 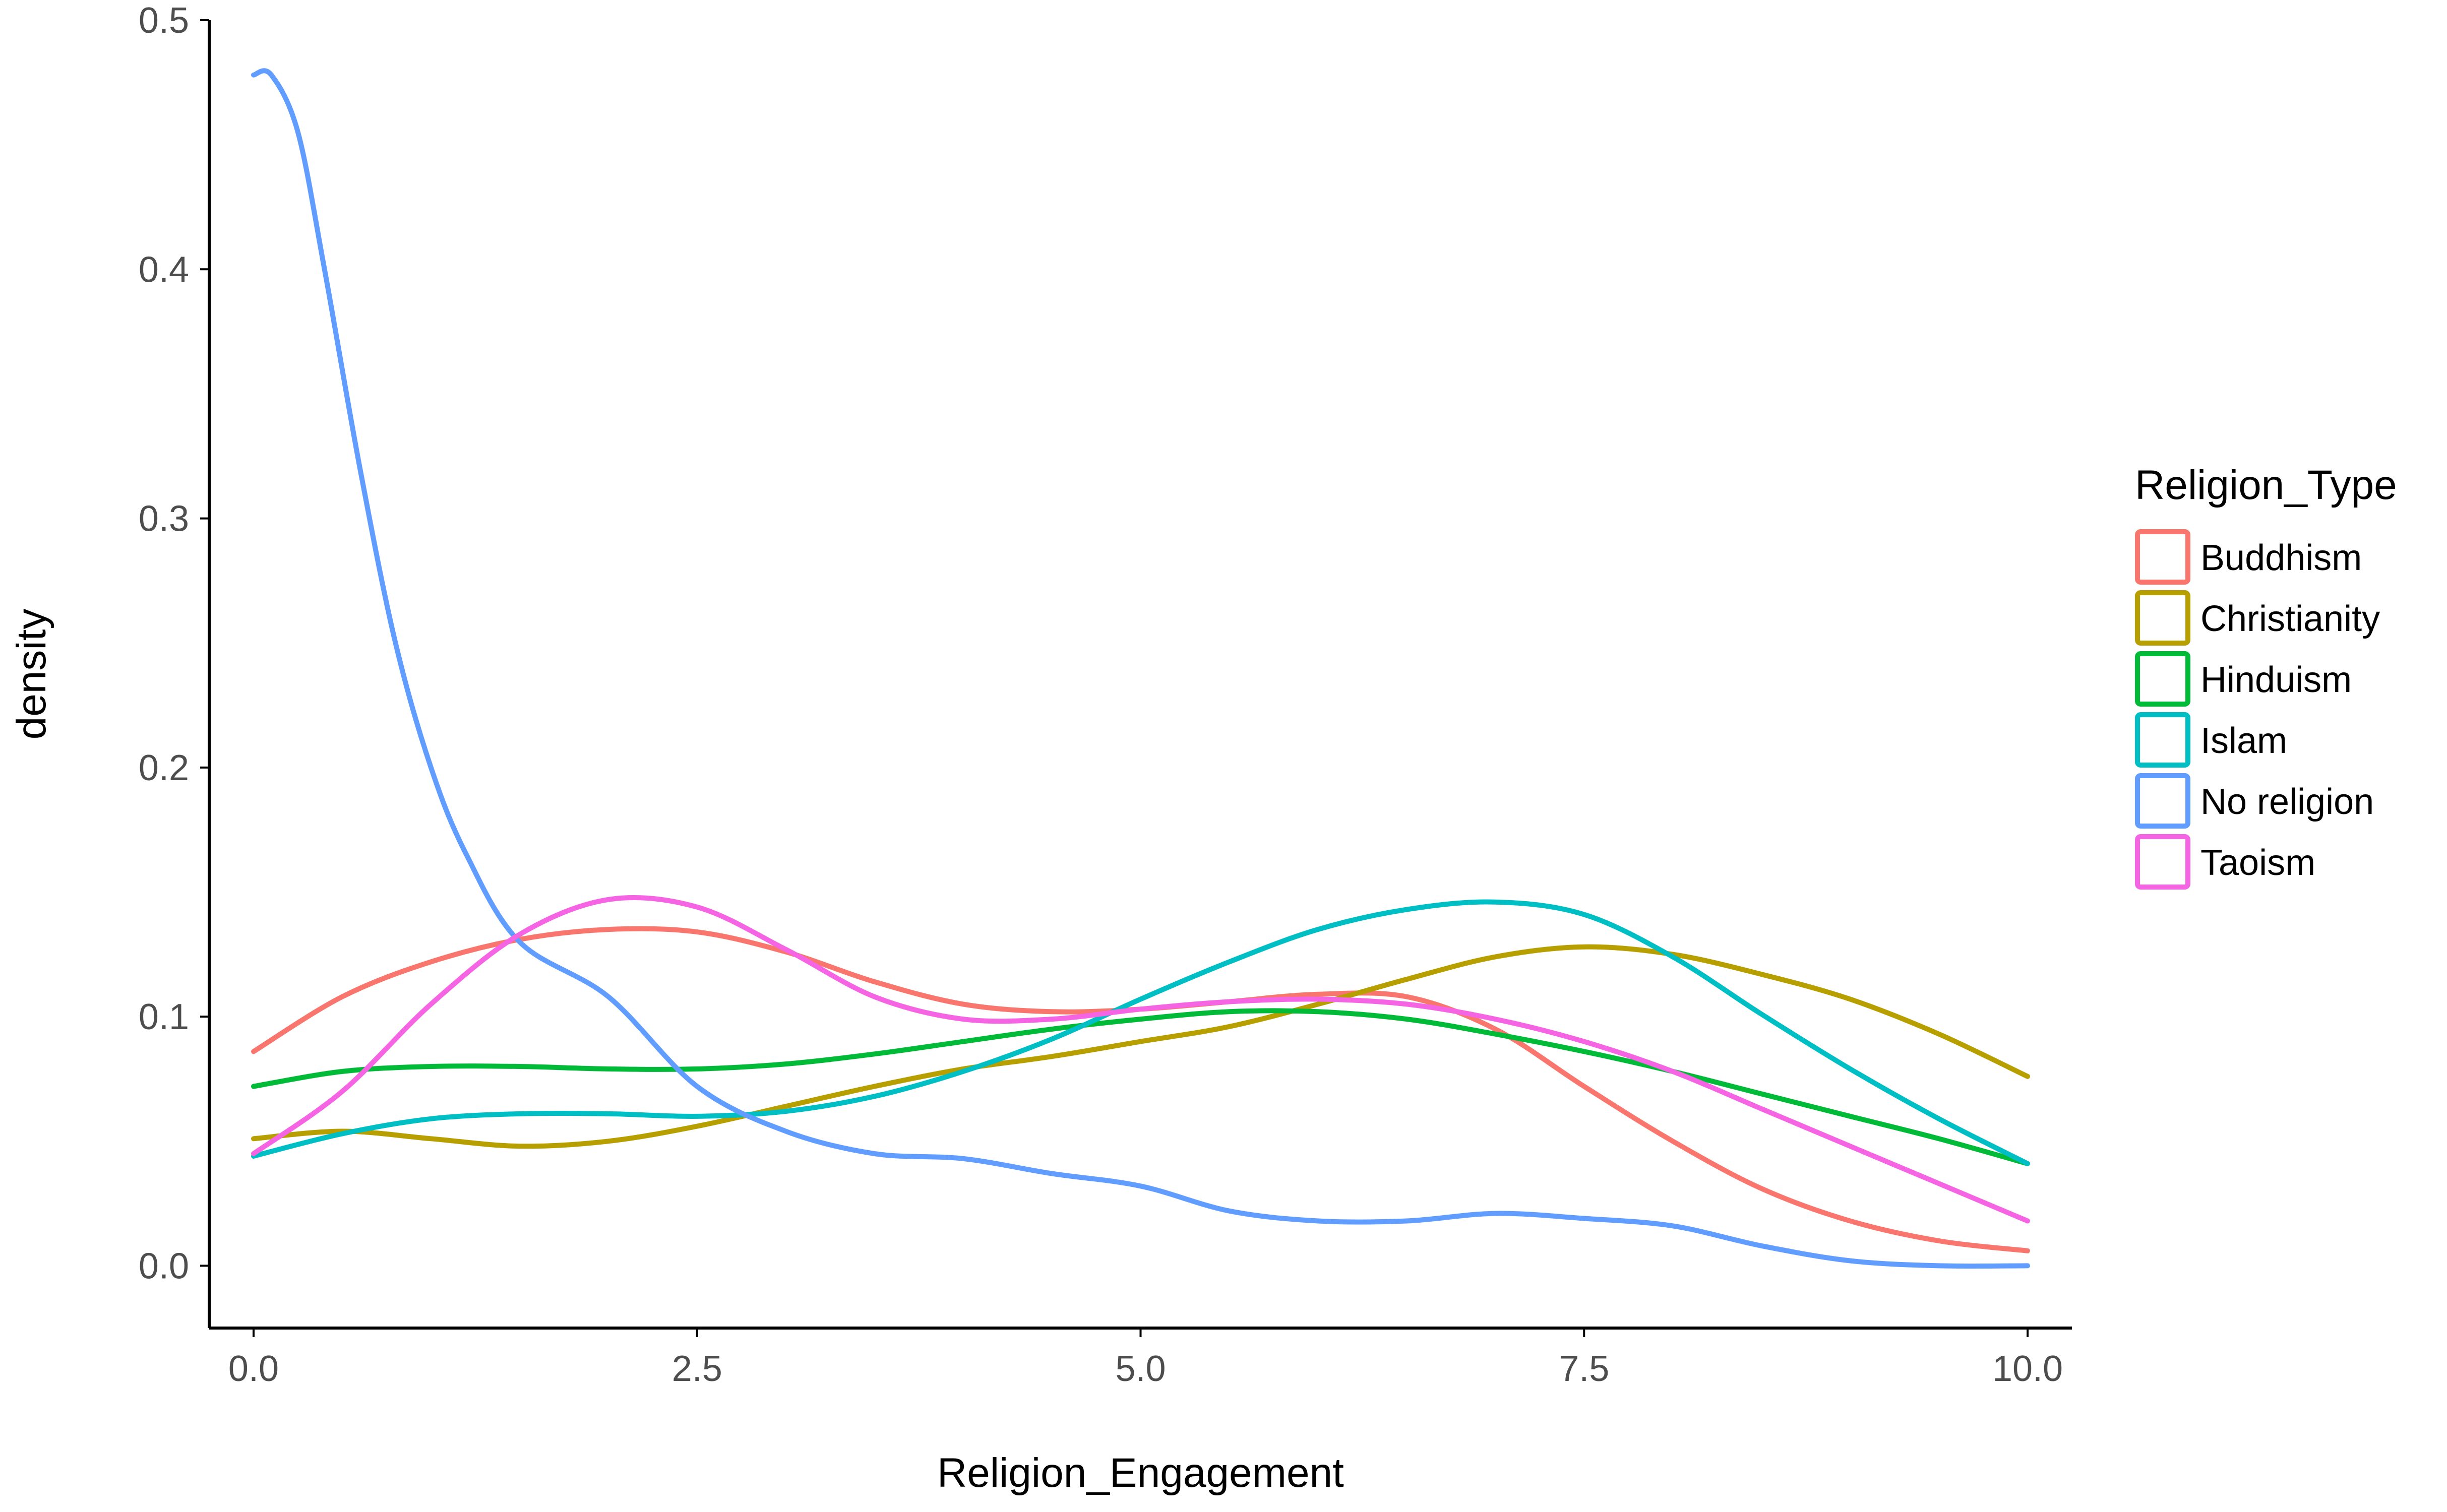 What do you see at coordinates (31, 674) in the screenshot?
I see `y-axis-title: density` at bounding box center [31, 674].